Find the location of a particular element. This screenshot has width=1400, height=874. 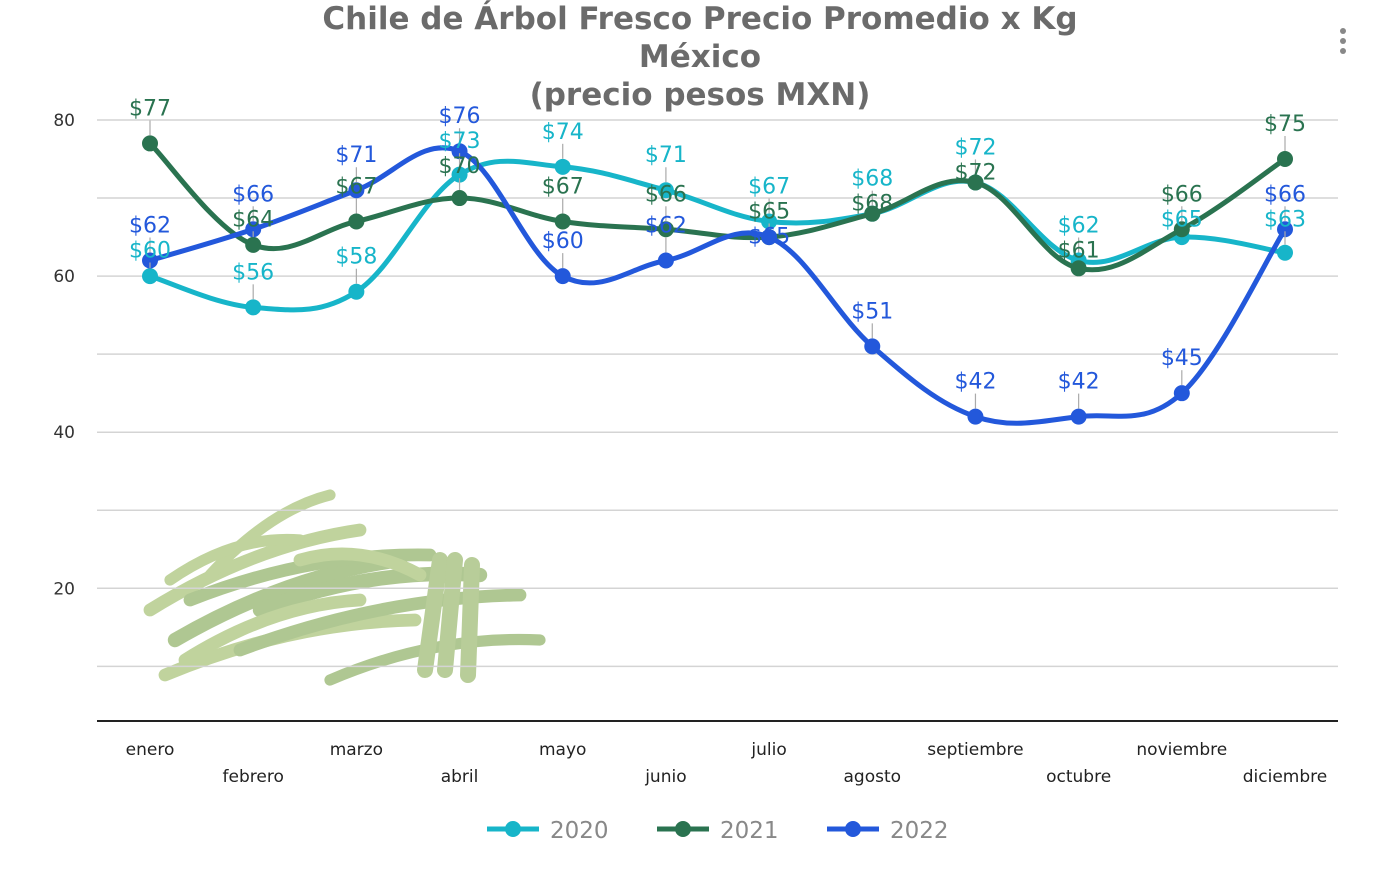

data-label-2020: $63 is located at coordinates (1285, 219).